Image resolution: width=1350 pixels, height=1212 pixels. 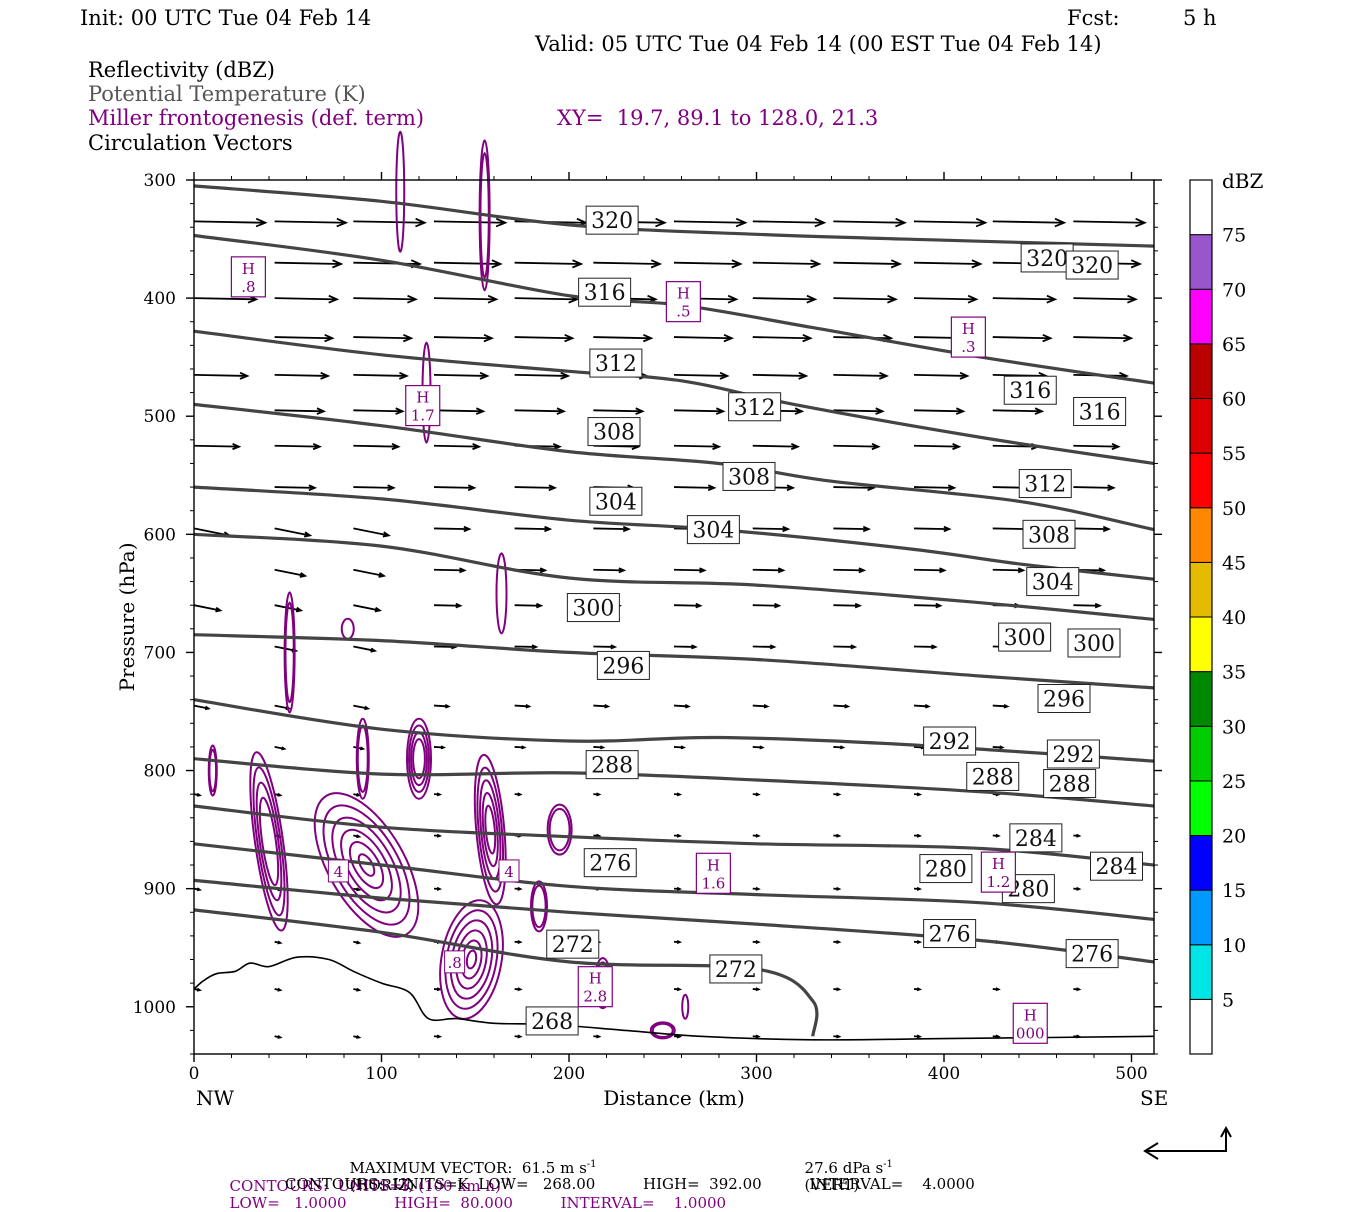 I want to click on theta-label-12: 308, so click(x=1049, y=535).